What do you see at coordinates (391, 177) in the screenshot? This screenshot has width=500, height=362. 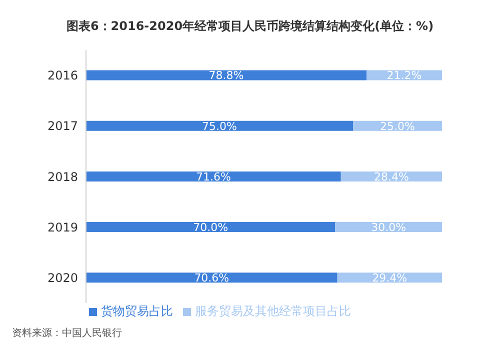 I see `data-label: 28.4%` at bounding box center [391, 177].